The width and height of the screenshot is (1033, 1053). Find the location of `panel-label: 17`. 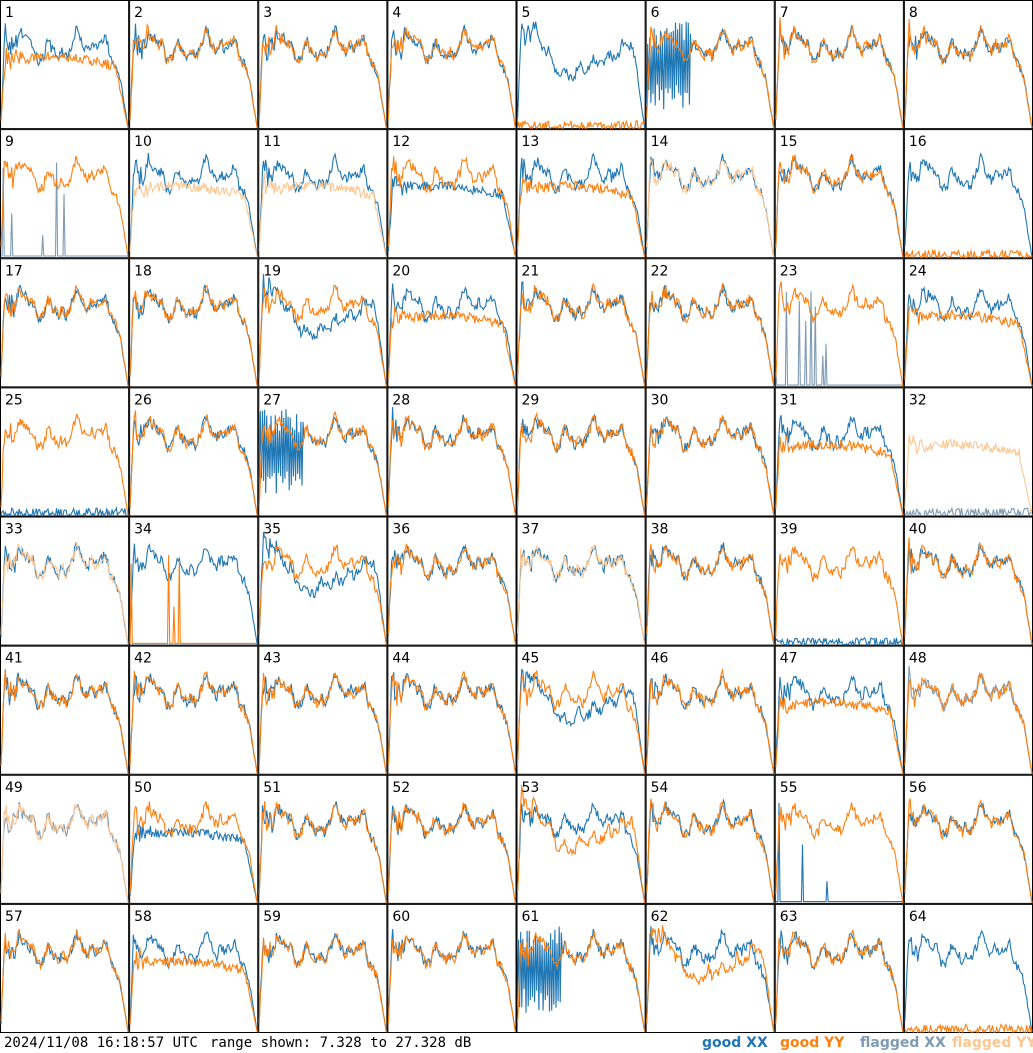

panel-label: 17 is located at coordinates (14, 271).